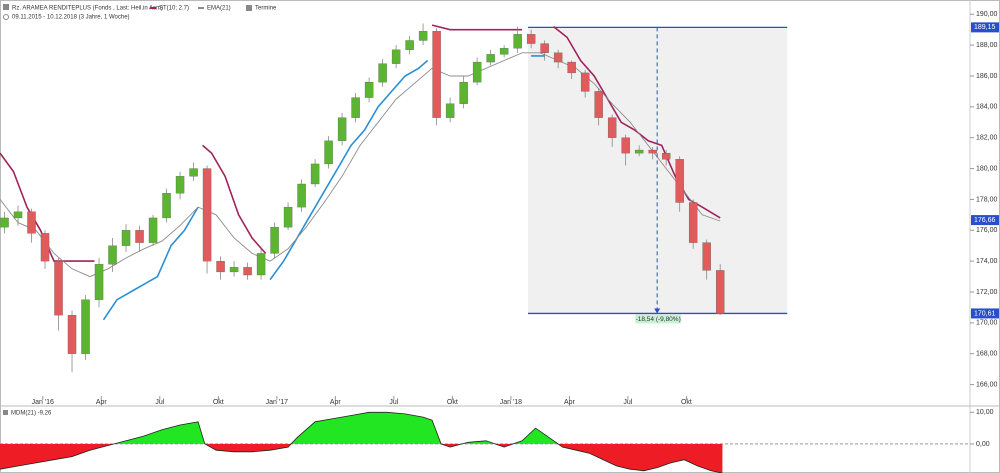 The height and width of the screenshot is (473, 1000). What do you see at coordinates (987, 261) in the screenshot?
I see `y-tick-label: 174,00` at bounding box center [987, 261].